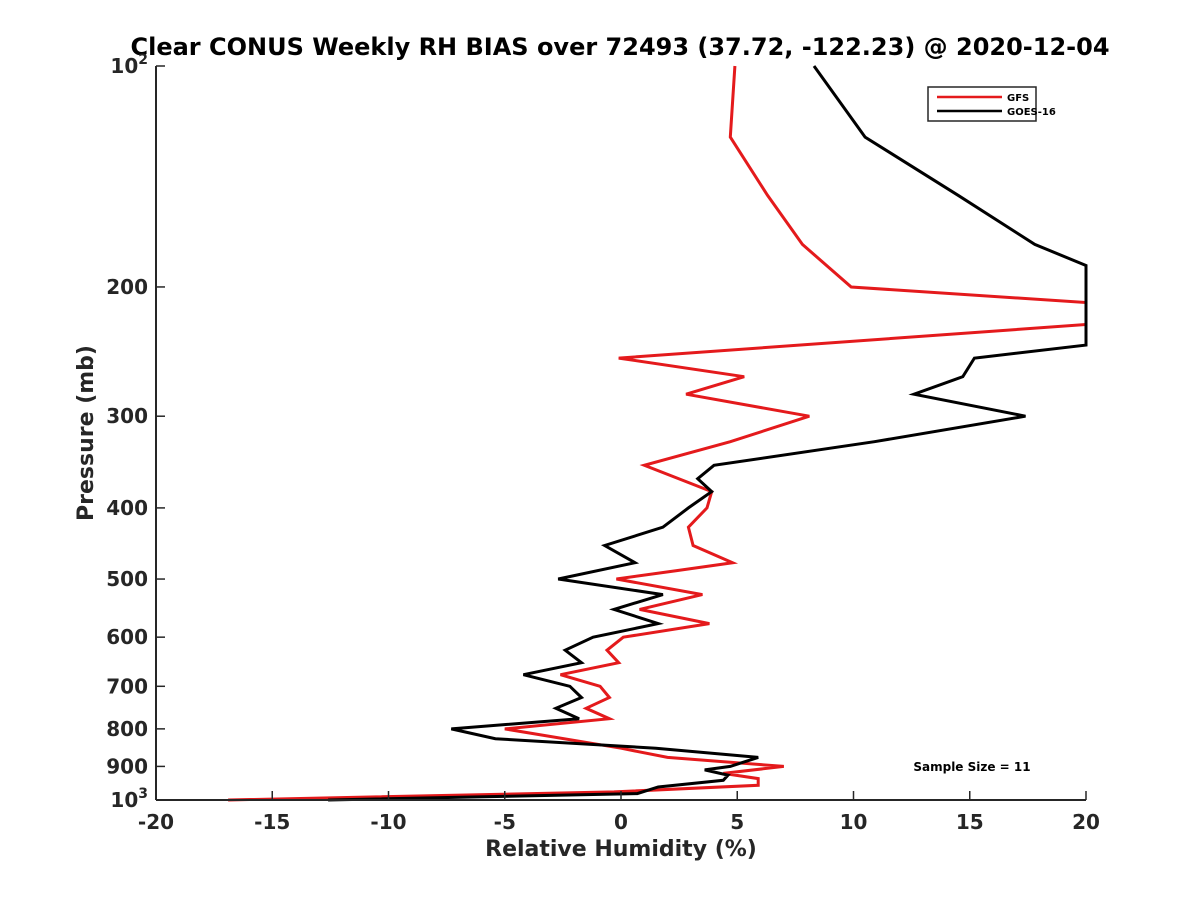 The height and width of the screenshot is (900, 1200). Describe the element at coordinates (127, 579) in the screenshot. I see `y-tick-label: 500` at that location.